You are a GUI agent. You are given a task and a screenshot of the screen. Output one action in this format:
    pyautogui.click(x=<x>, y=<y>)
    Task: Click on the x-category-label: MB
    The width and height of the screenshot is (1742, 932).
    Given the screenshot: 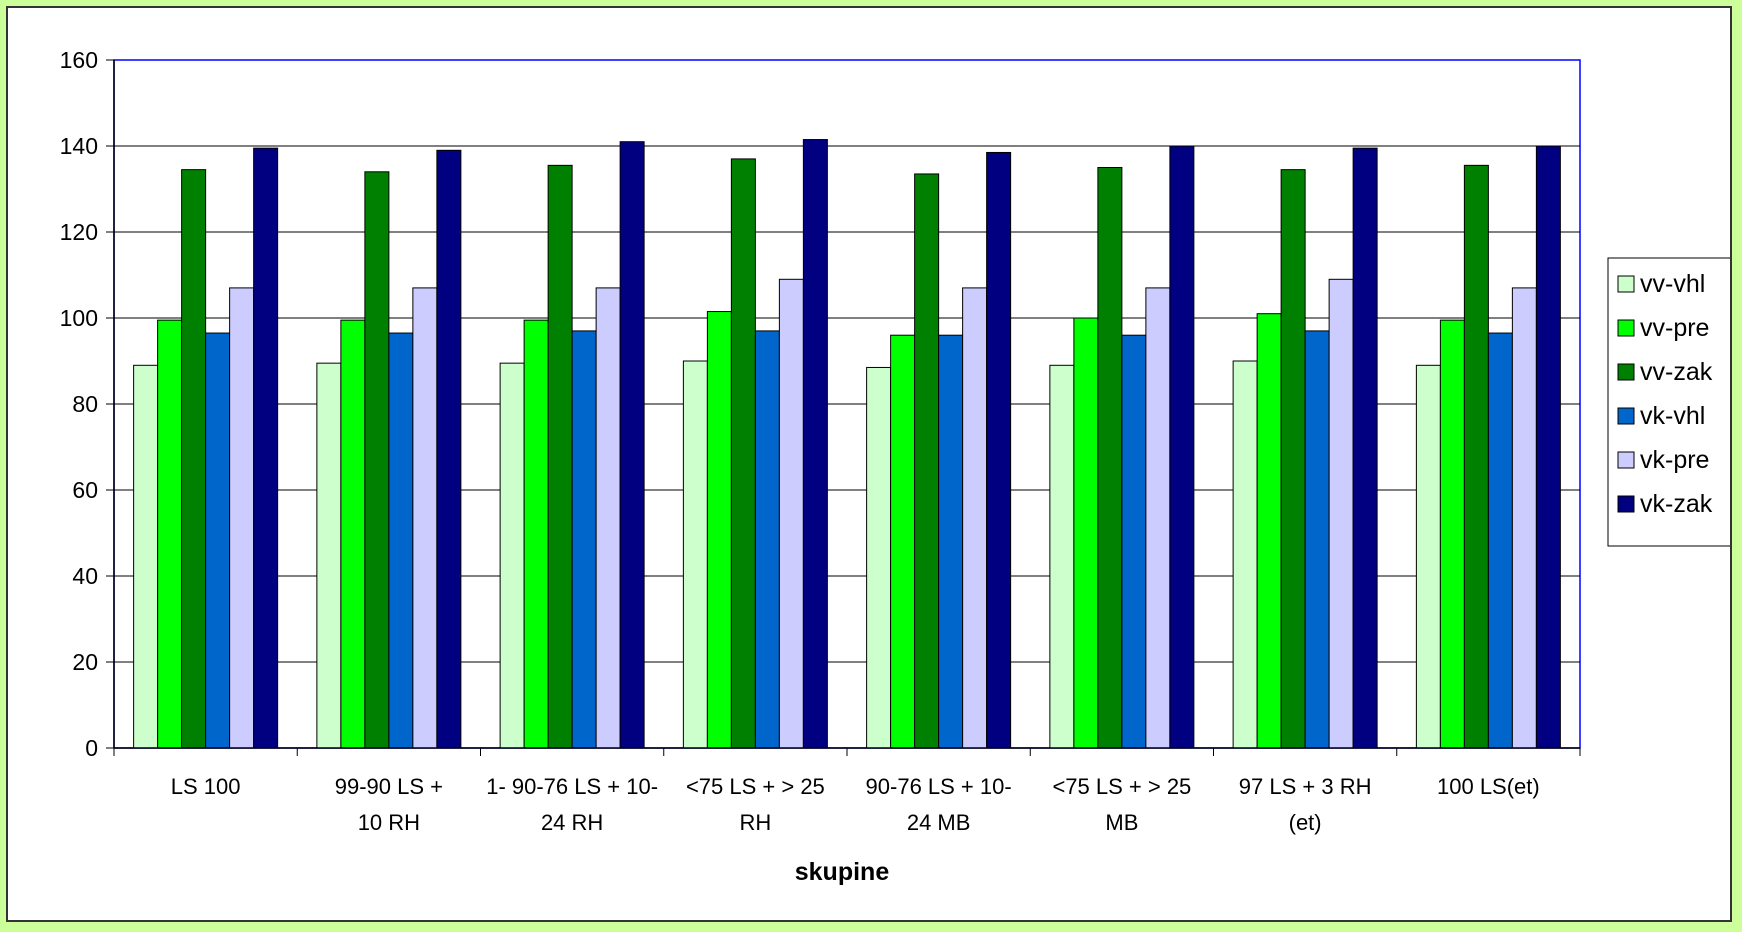 What is the action you would take?
    pyautogui.click(x=1121, y=822)
    